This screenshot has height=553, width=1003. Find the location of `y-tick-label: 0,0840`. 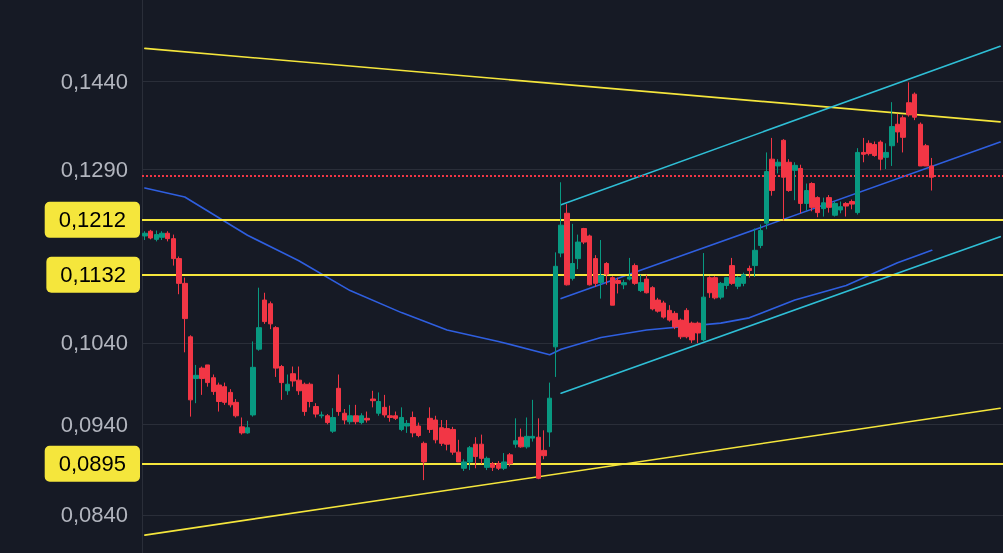

y-tick-label: 0,0840 is located at coordinates (94, 515).